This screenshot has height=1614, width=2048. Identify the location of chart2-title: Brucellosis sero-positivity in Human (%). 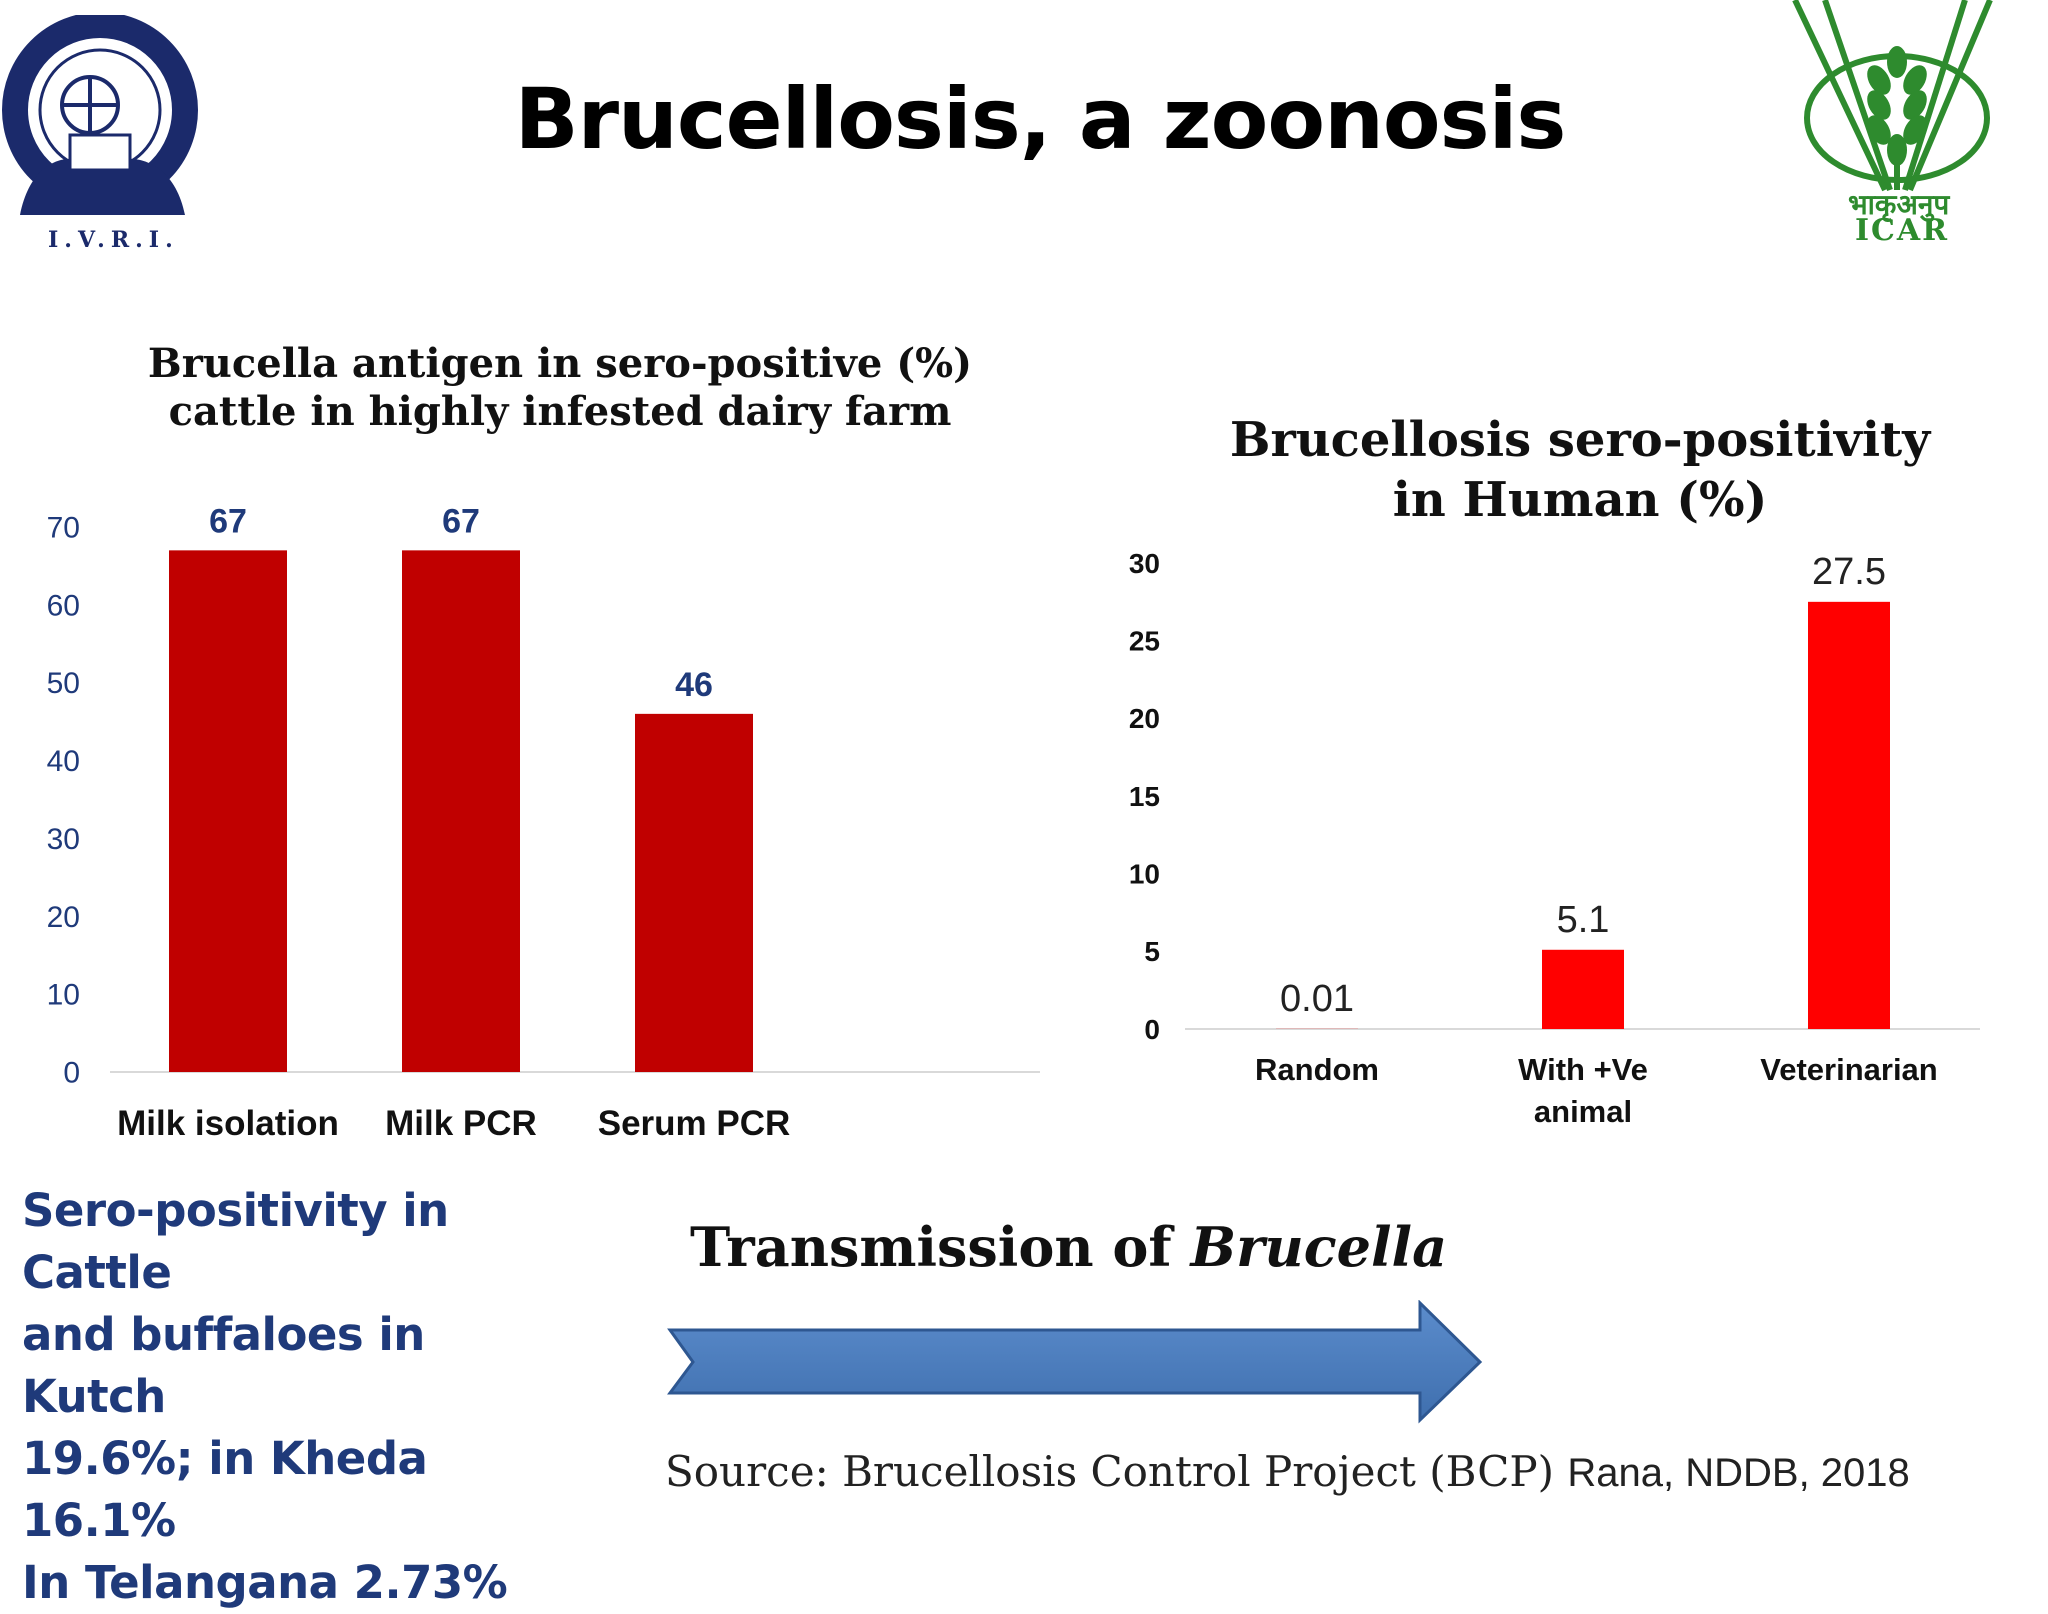
(1580, 470).